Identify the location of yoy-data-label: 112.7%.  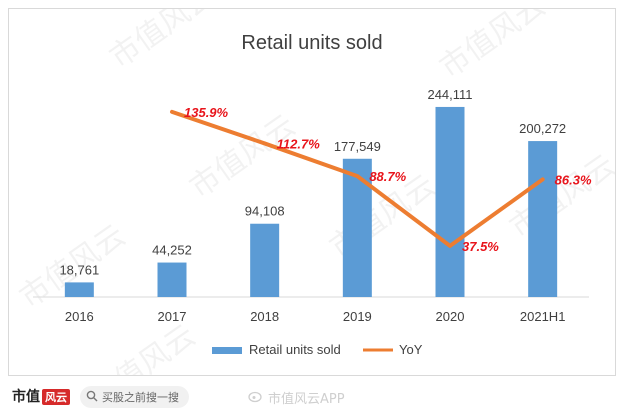
(299, 143).